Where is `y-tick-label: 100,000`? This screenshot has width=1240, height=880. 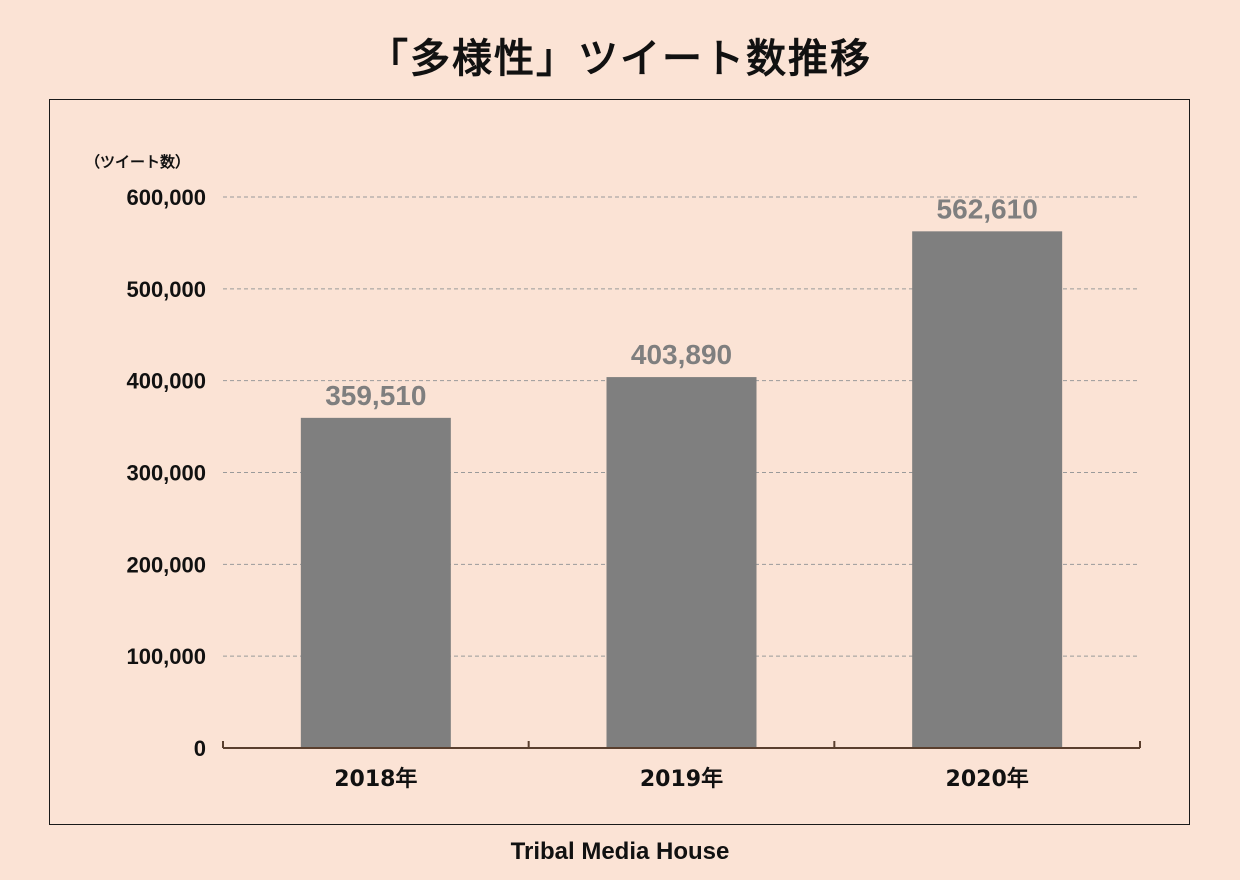
y-tick-label: 100,000 is located at coordinates (166, 656).